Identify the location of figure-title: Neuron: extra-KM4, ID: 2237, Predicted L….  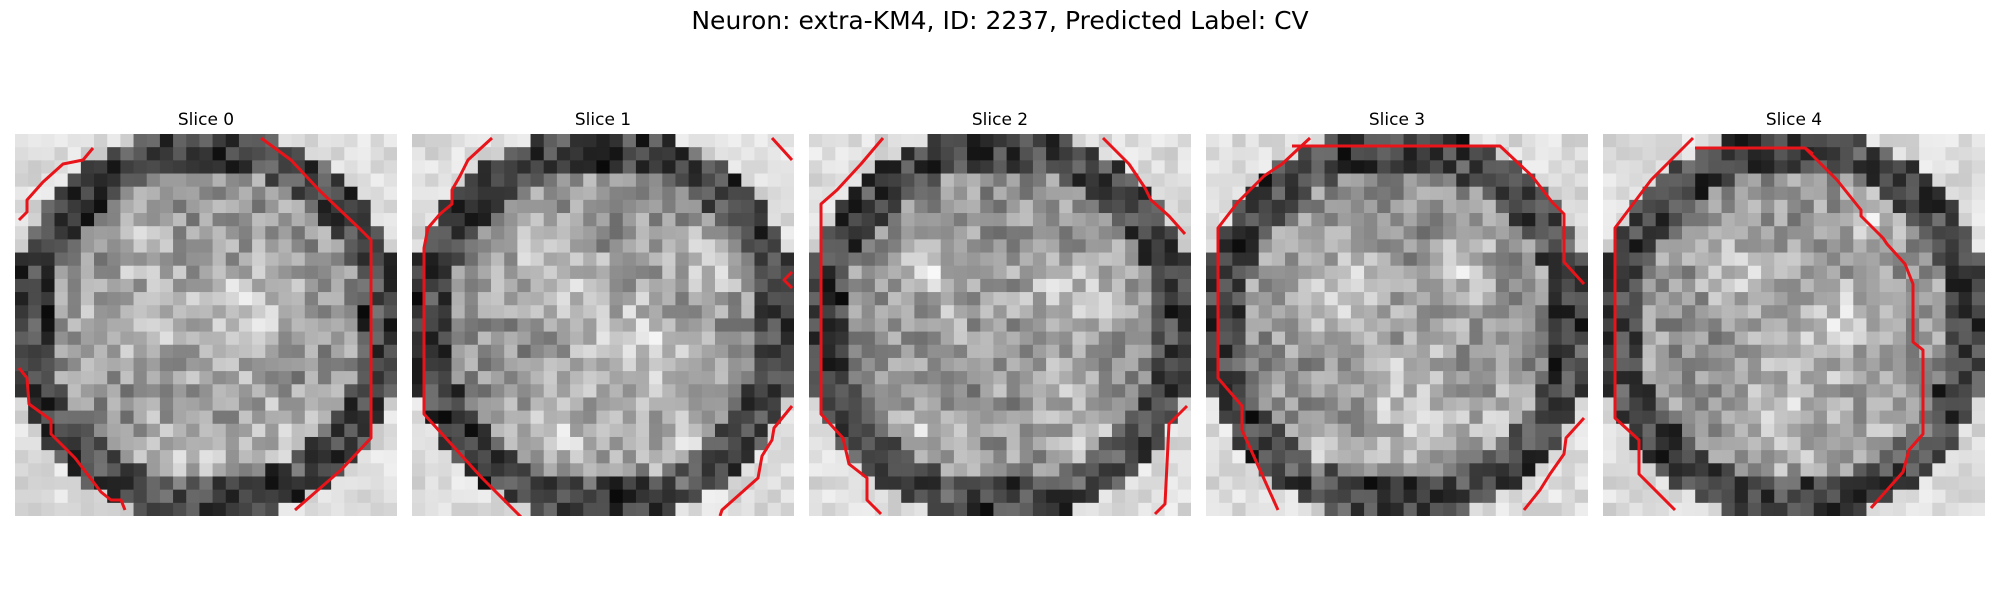
(1000, 20).